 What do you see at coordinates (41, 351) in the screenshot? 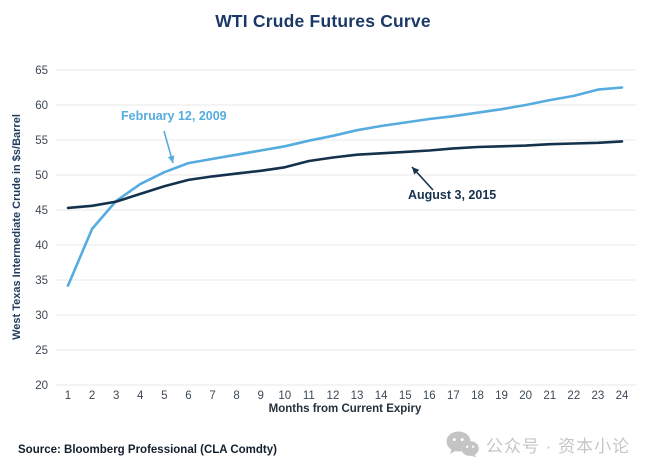
I see `y-tick-label: 25` at bounding box center [41, 351].